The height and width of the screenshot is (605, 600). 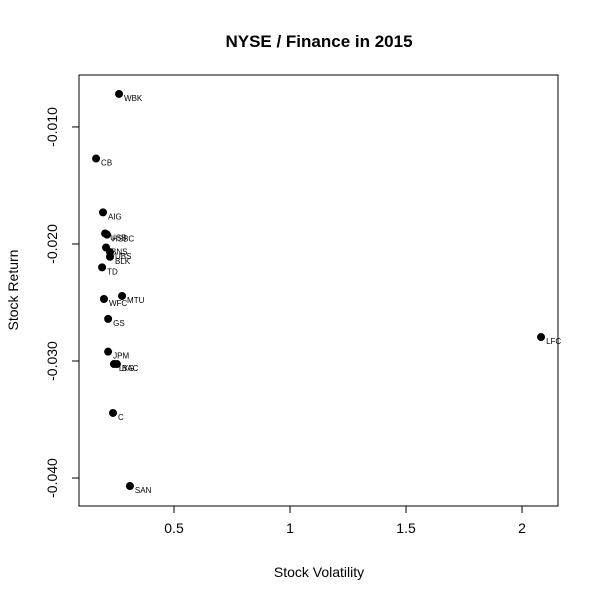 What do you see at coordinates (318, 41) in the screenshot?
I see `chart-title: NYSE / Finance in 2015` at bounding box center [318, 41].